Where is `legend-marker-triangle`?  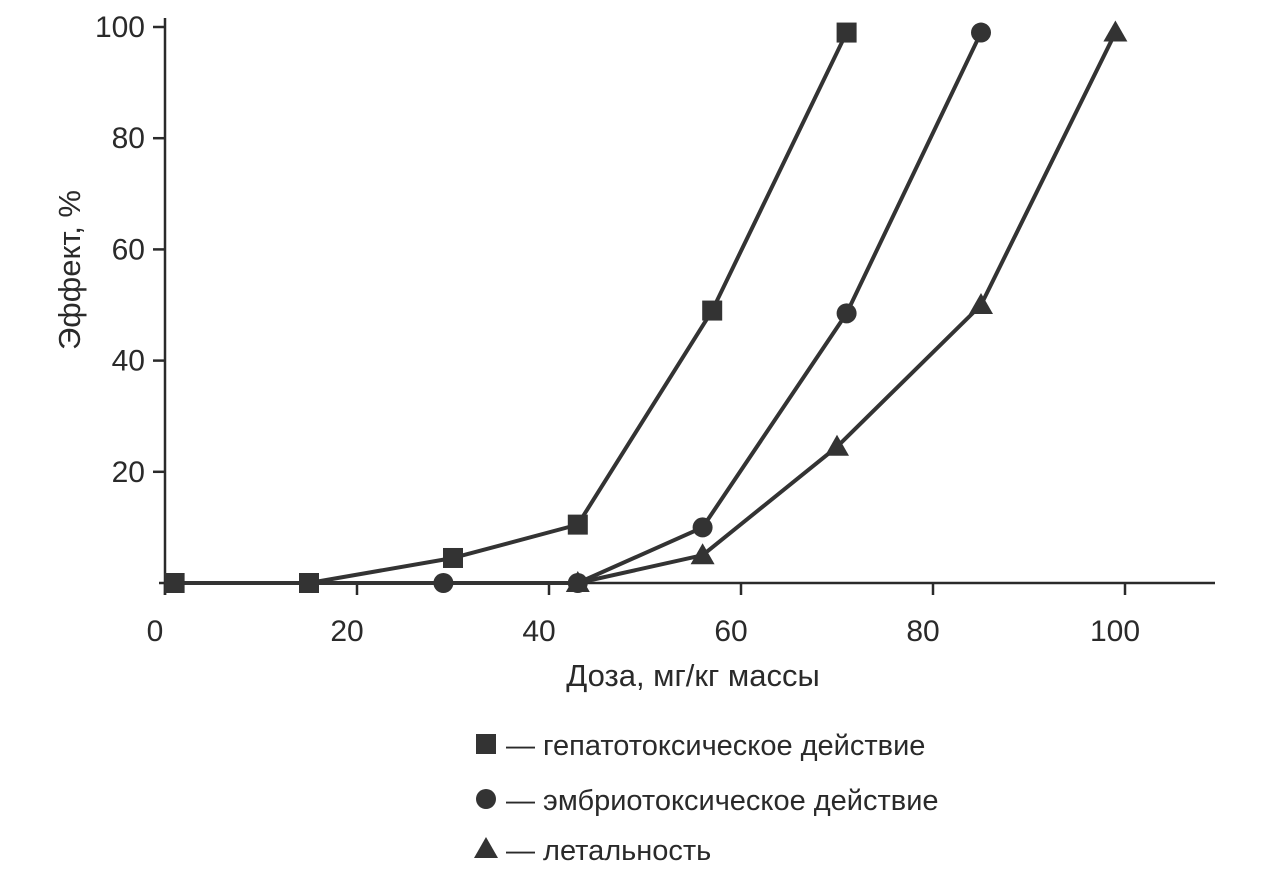 legend-marker-triangle is located at coordinates (486, 847).